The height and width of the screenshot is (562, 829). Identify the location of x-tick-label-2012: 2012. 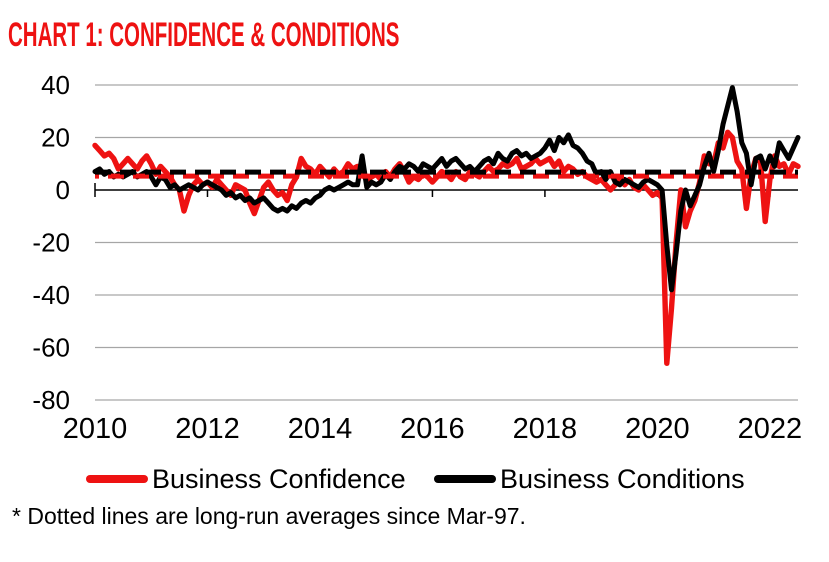
(207, 429).